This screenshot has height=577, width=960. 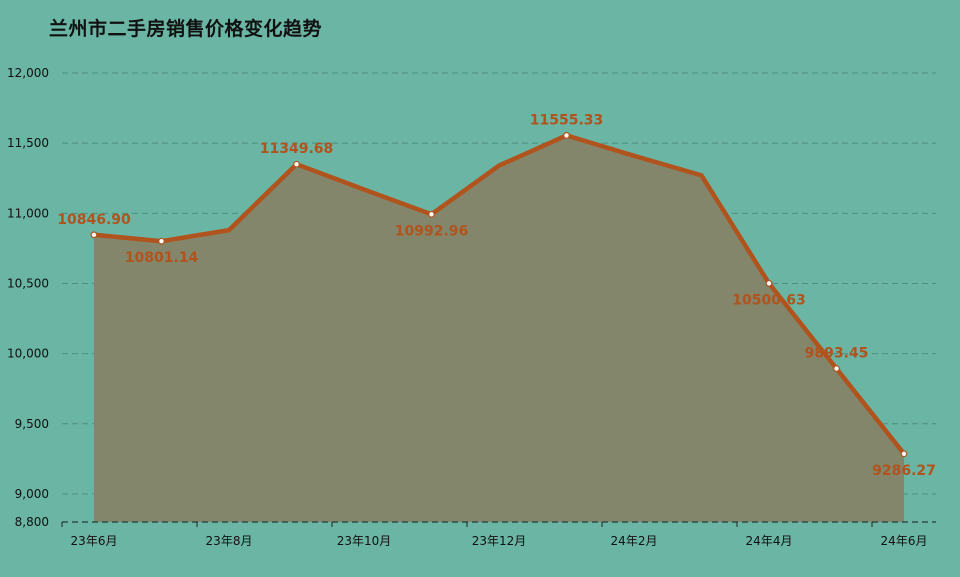 What do you see at coordinates (904, 471) in the screenshot?
I see `data-label: 9286.27` at bounding box center [904, 471].